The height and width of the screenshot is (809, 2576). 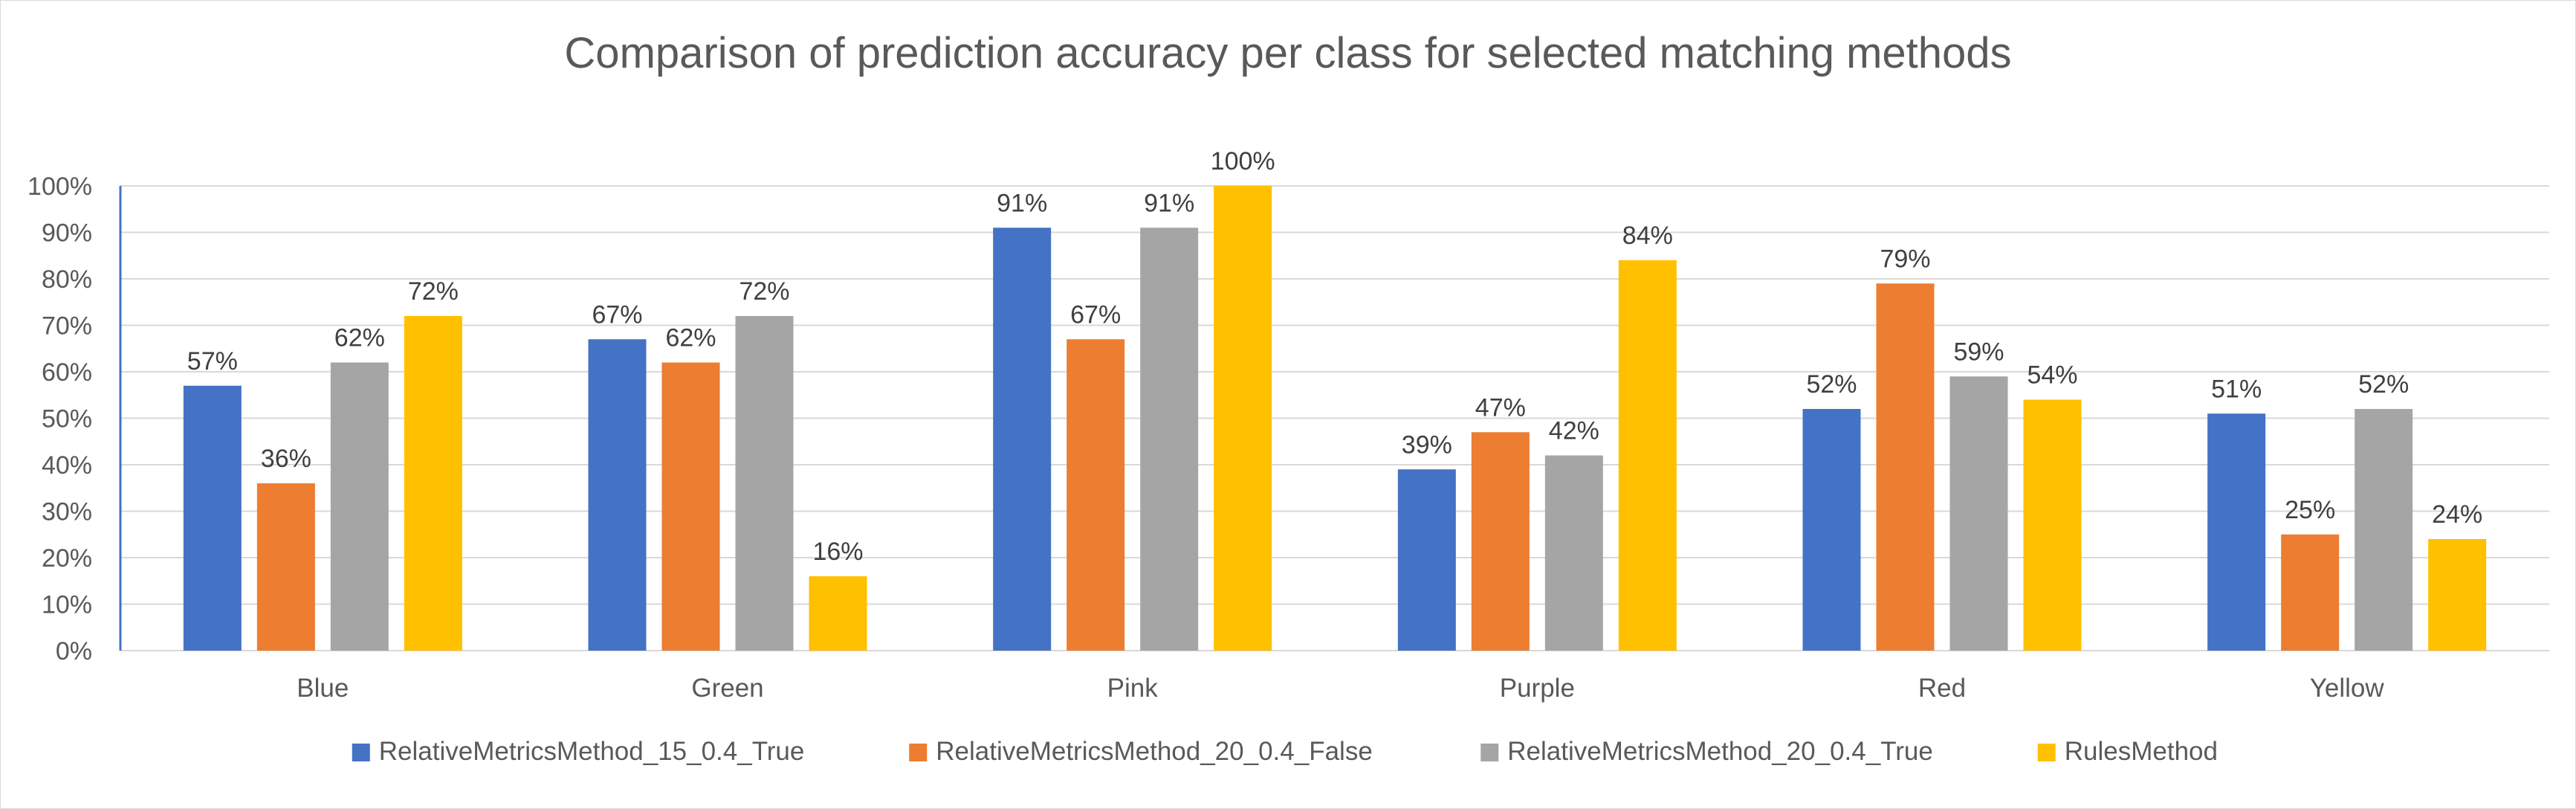 What do you see at coordinates (2347, 688) in the screenshot?
I see `x-category-label: Yellow` at bounding box center [2347, 688].